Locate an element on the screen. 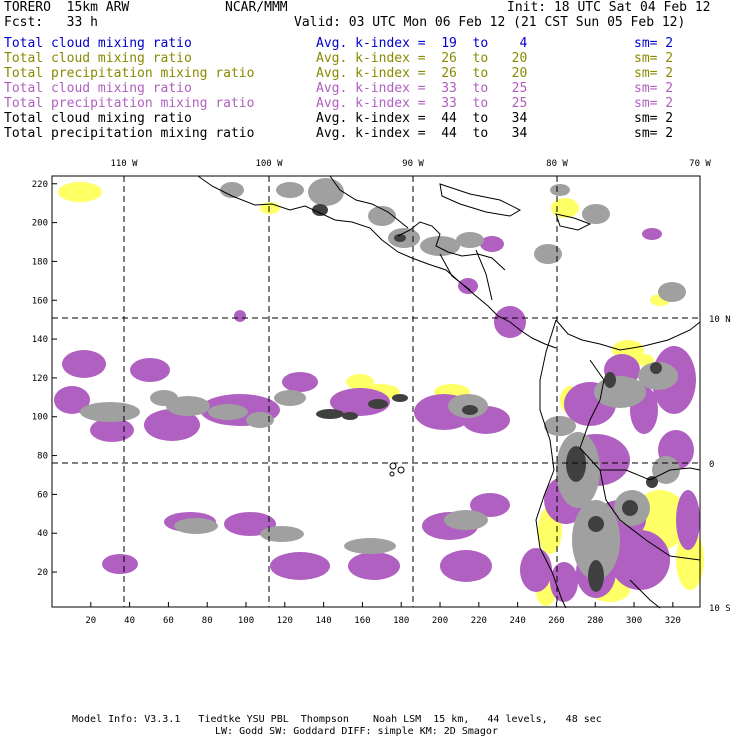 The width and height of the screenshot is (740, 740). longitude-label: 100 W is located at coordinates (269, 164).